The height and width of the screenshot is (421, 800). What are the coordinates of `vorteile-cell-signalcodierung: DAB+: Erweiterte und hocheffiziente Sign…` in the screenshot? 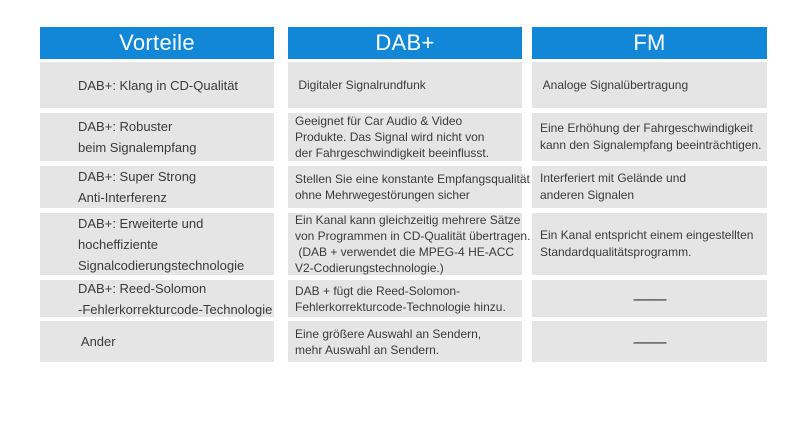 It's located at (157, 244).